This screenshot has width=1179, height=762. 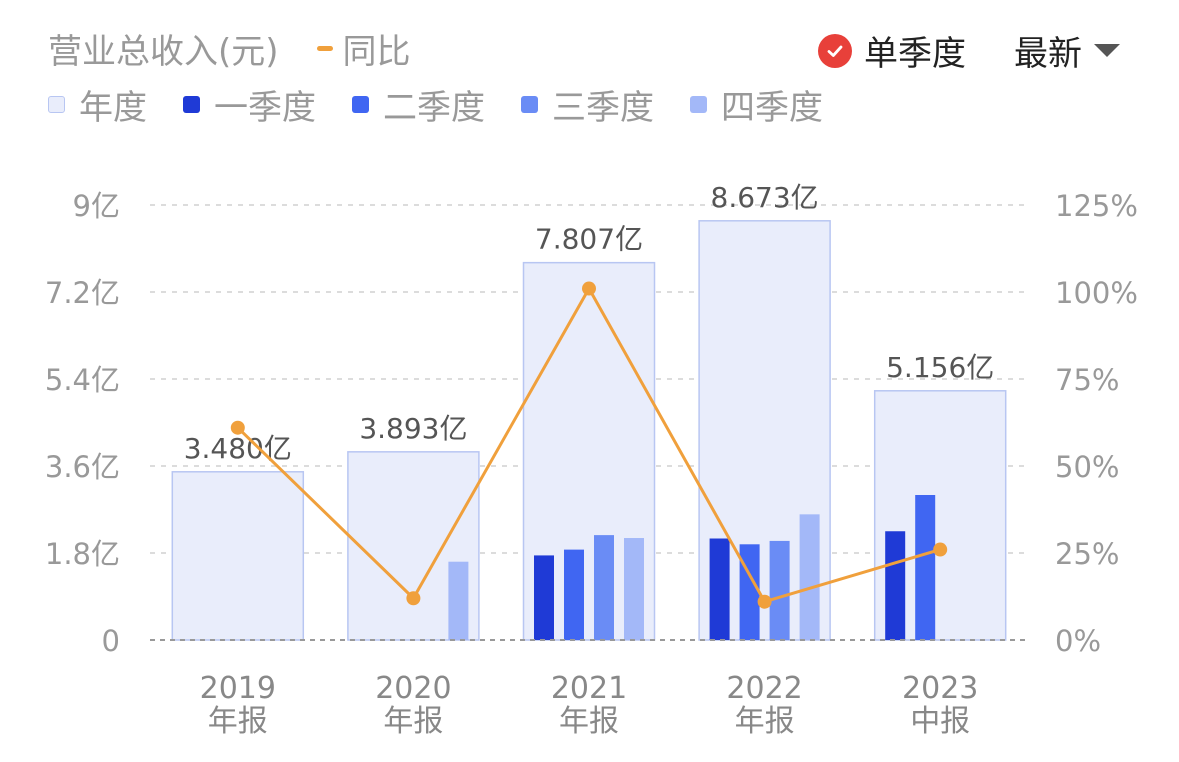 I want to click on legend-label: 一季度, so click(x=265, y=108).